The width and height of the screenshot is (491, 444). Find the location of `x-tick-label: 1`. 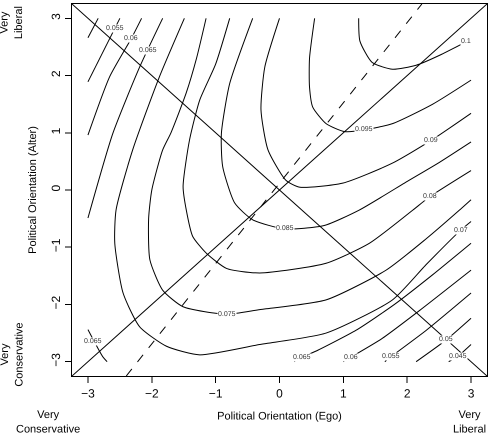

x-tick-label: 1 is located at coordinates (344, 393).